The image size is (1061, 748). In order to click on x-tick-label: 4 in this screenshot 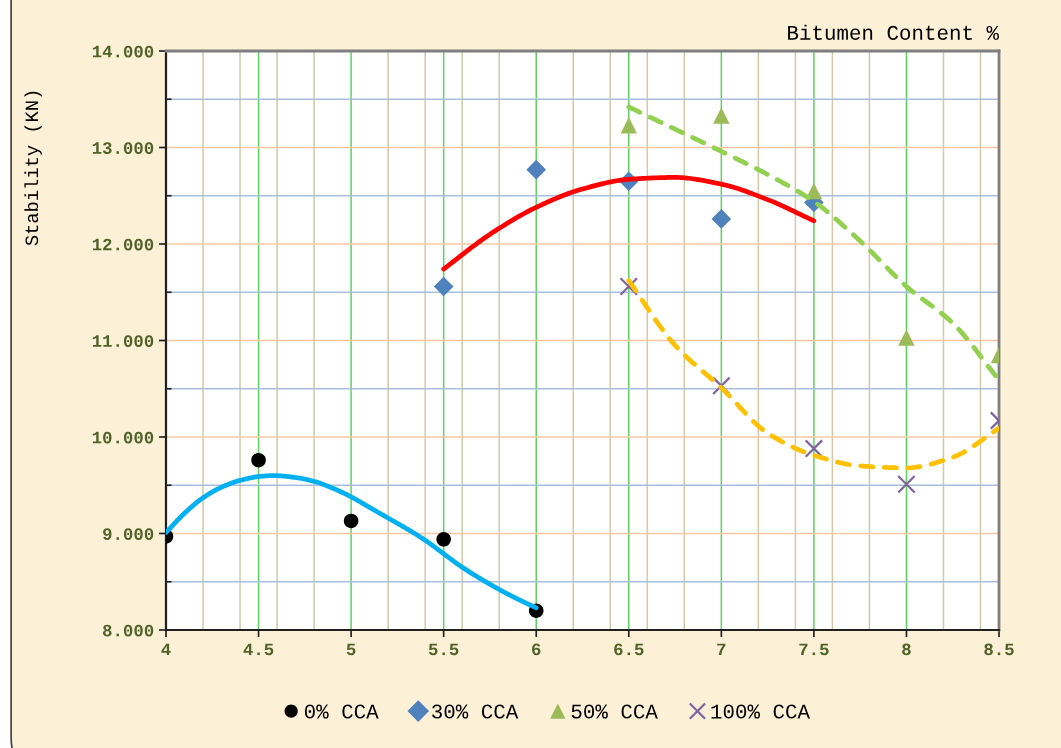, I will do `click(166, 649)`.